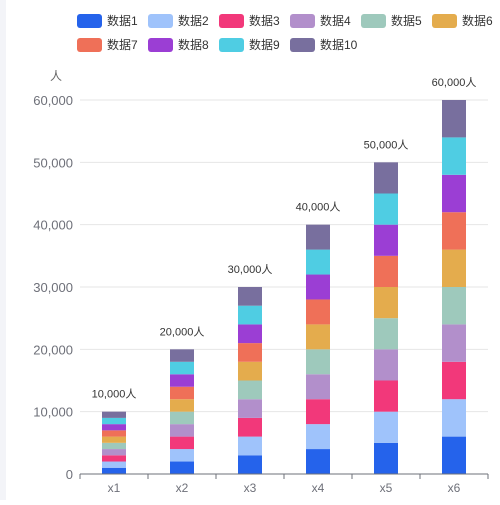 The width and height of the screenshot is (500, 505). Describe the element at coordinates (454, 119) in the screenshot. I see `bar-segment-10-x6` at that location.